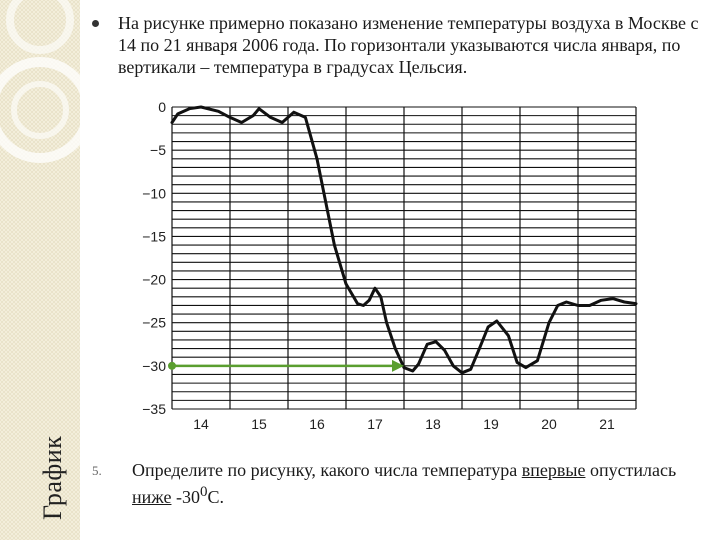 The width and height of the screenshot is (720, 540). What do you see at coordinates (203, 492) in the screenshot?
I see `question-degree-sup: 0` at bounding box center [203, 492].